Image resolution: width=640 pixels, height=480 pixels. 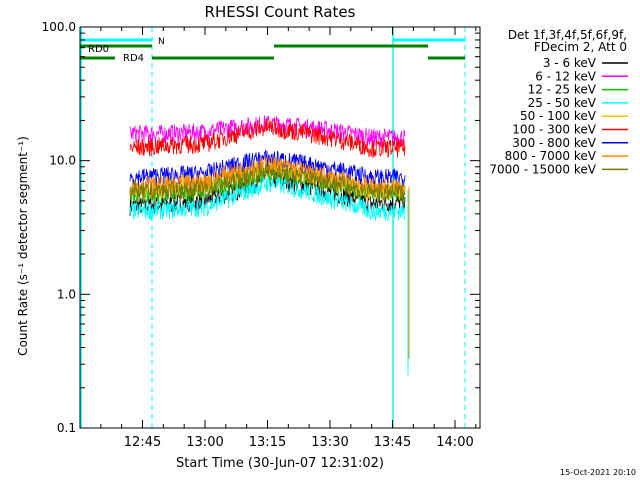 What do you see at coordinates (454, 442) in the screenshot?
I see `x-tick-label: 14:00` at bounding box center [454, 442].